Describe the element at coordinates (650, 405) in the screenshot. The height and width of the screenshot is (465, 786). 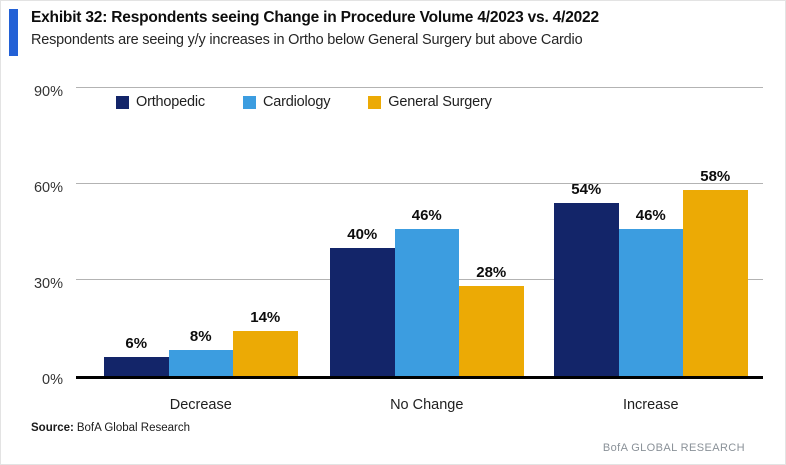
I see `x-axis-label: Increase` at that location.